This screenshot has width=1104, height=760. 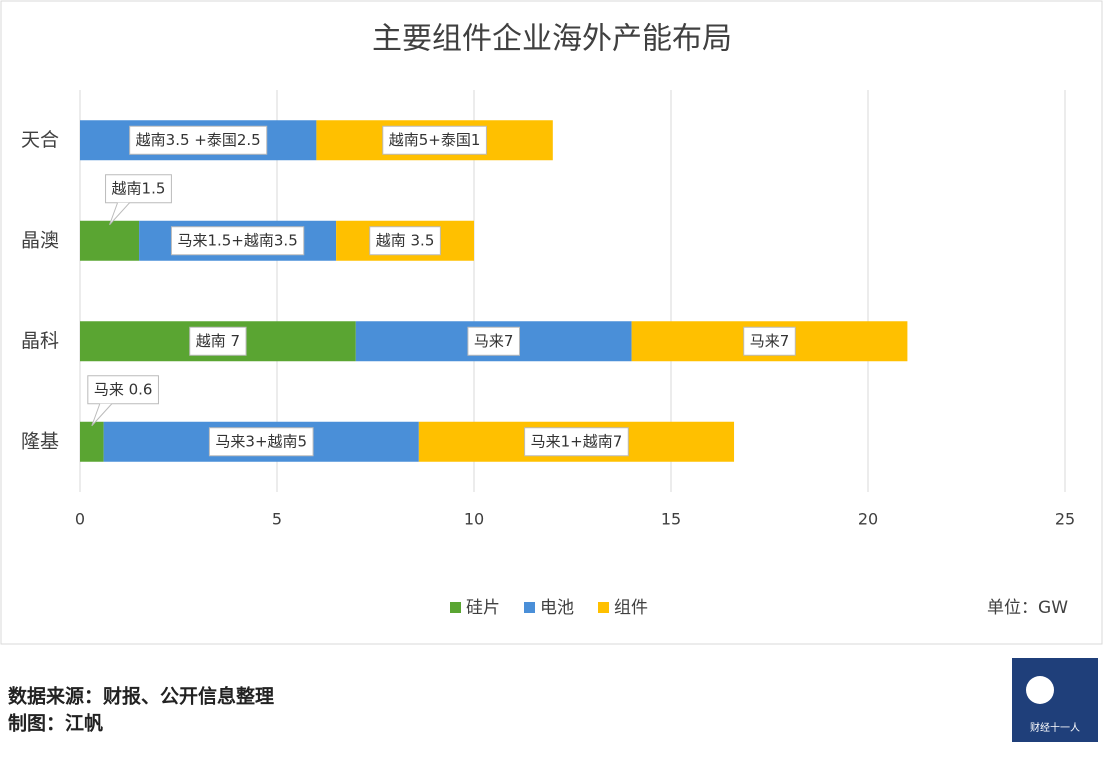 What do you see at coordinates (1065, 519) in the screenshot?
I see `x-tick-label: 25` at bounding box center [1065, 519].